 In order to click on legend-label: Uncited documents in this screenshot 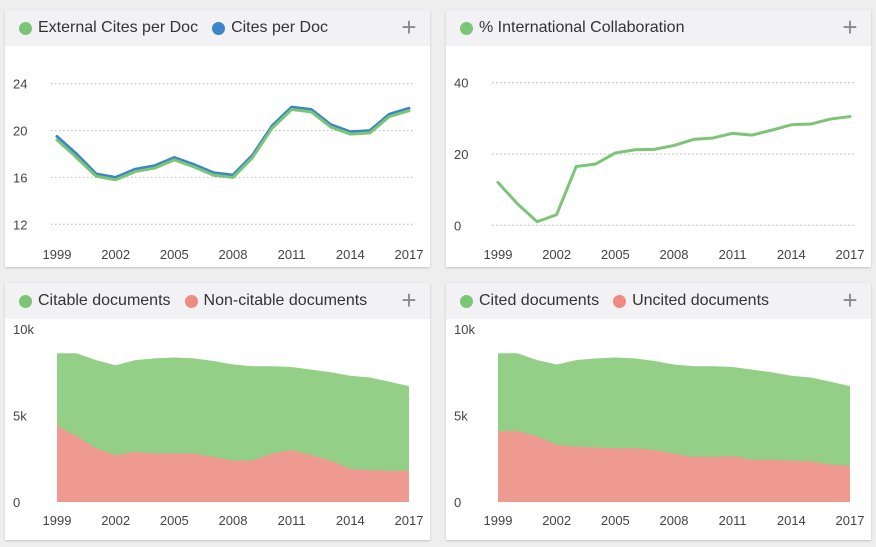, I will do `click(701, 300)`.